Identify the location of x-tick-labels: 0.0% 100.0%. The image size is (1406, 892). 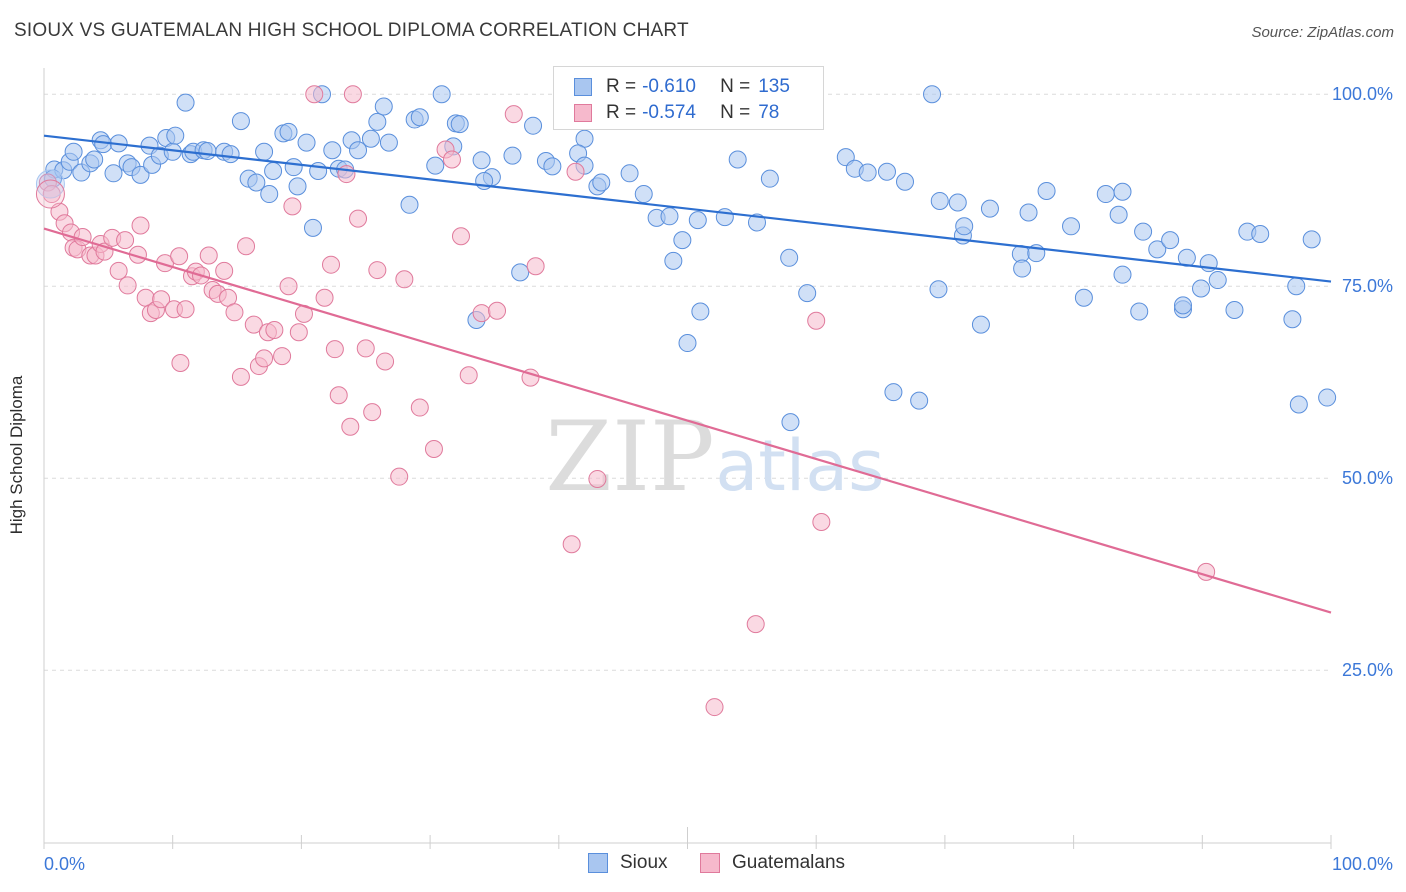
(718, 864).